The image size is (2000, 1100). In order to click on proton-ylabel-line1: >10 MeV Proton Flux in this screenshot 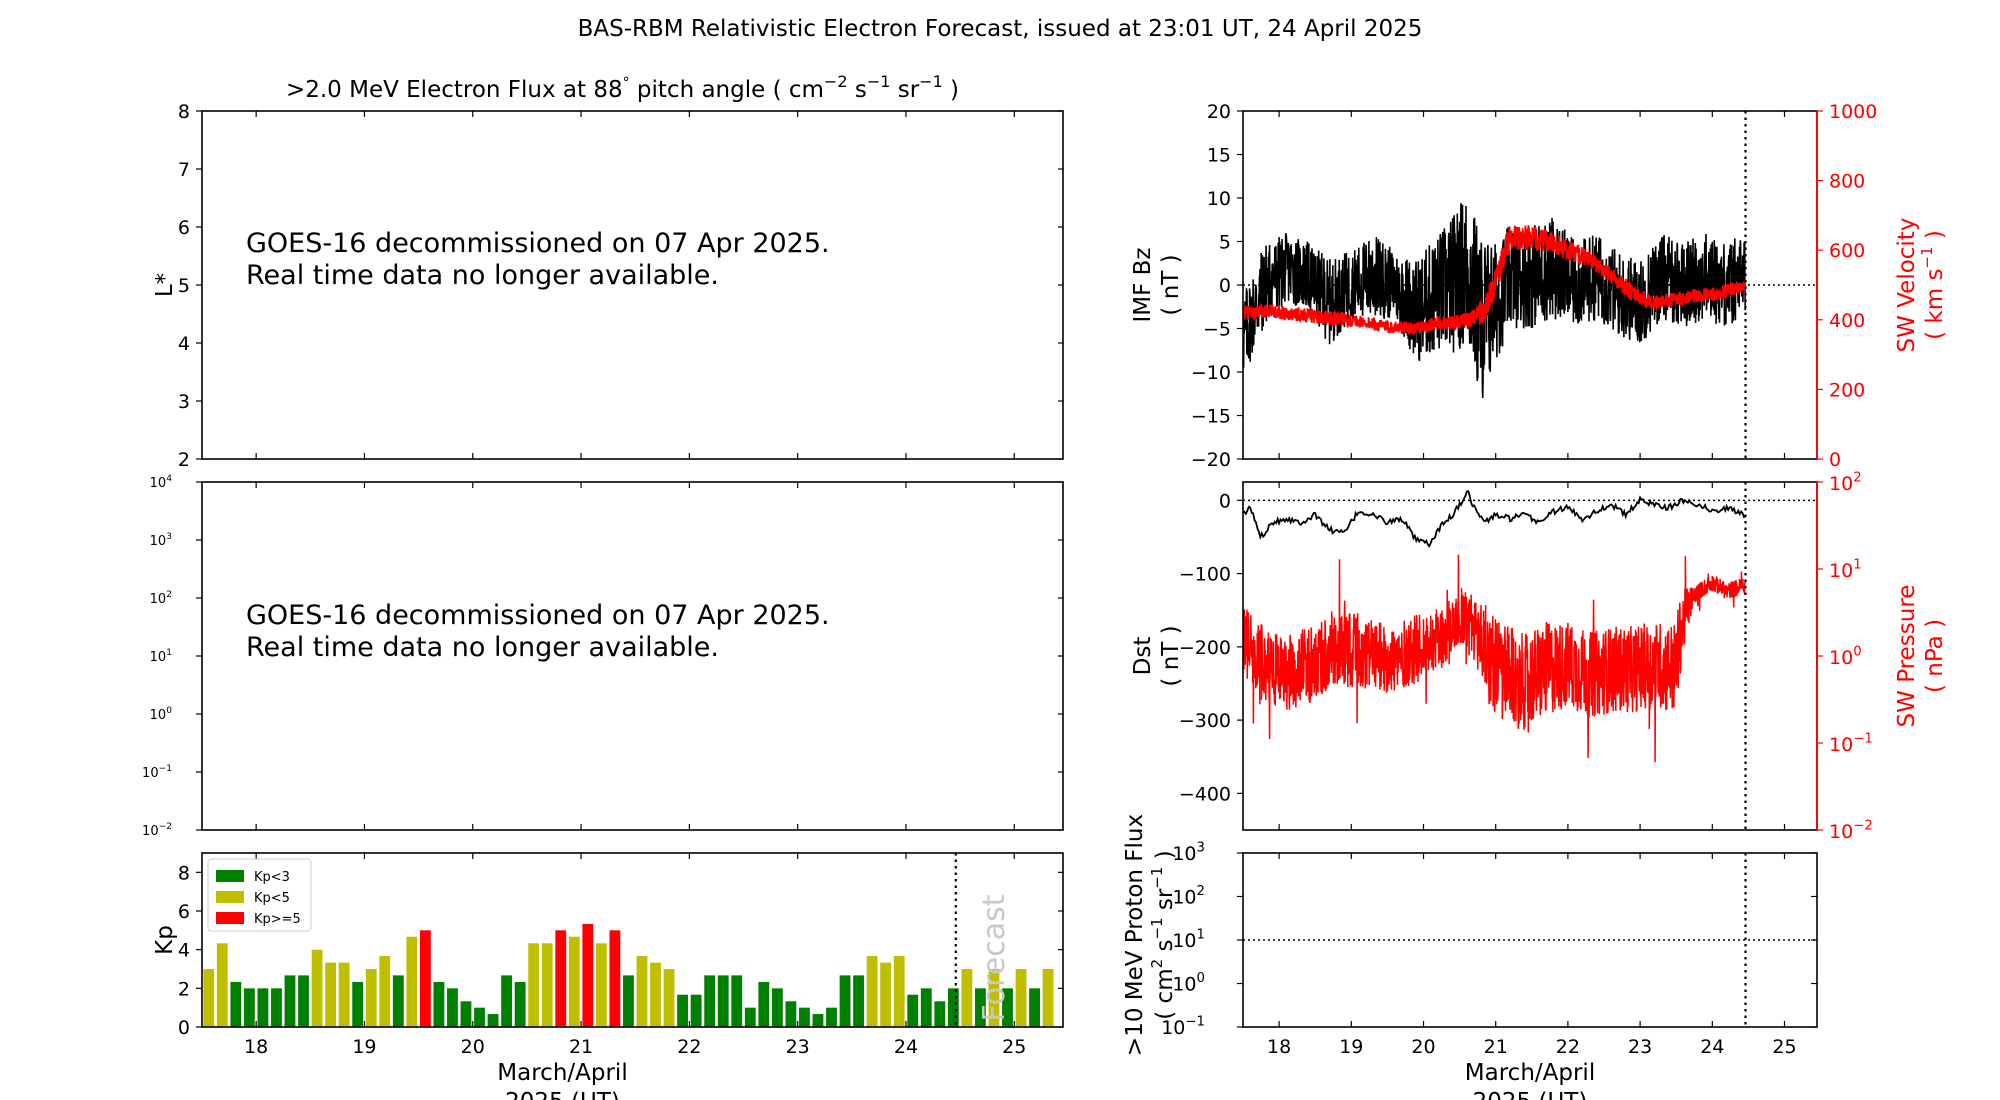, I will do `click(1135, 935)`.